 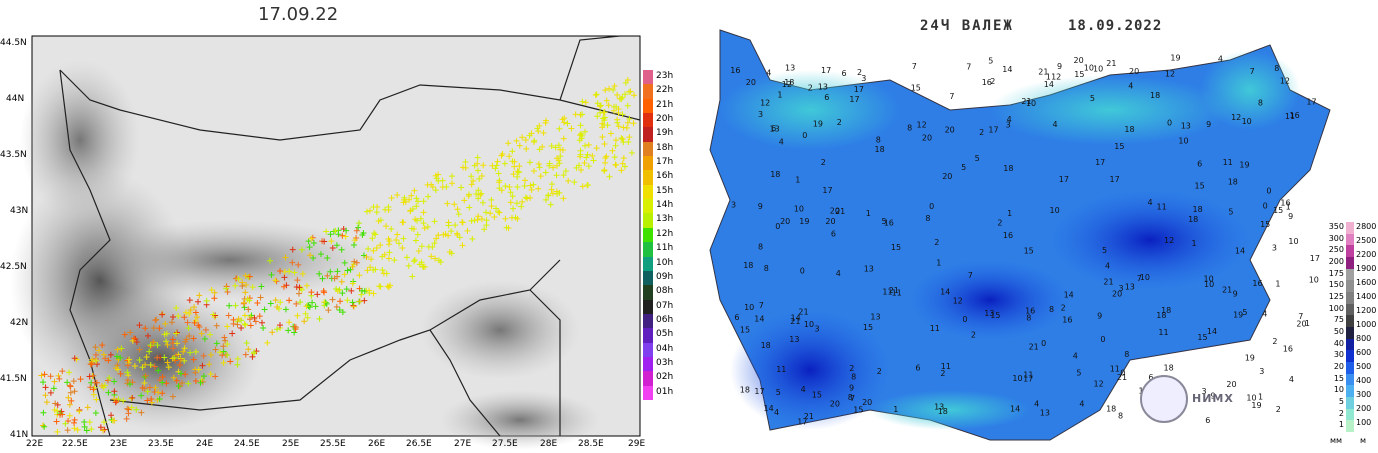 What do you see at coordinates (377, 444) in the screenshot?
I see `lon-label: 26E` at bounding box center [377, 444].